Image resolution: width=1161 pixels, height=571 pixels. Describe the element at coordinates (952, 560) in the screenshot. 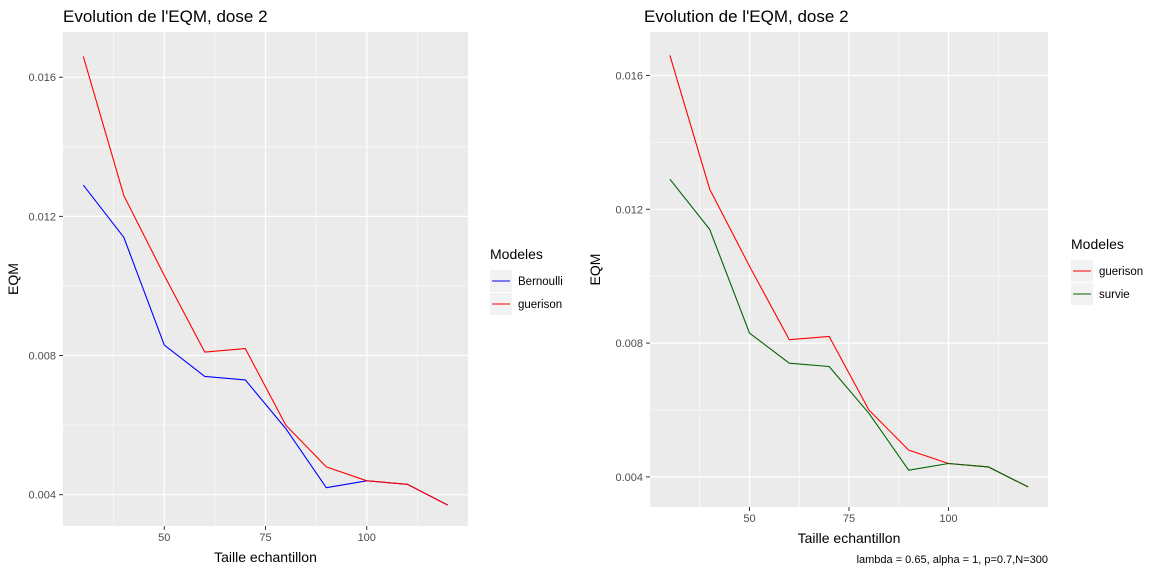

I see `chart-caption: lambda = 0.65, alpha = 1, p=0.7,N=300` at that location.